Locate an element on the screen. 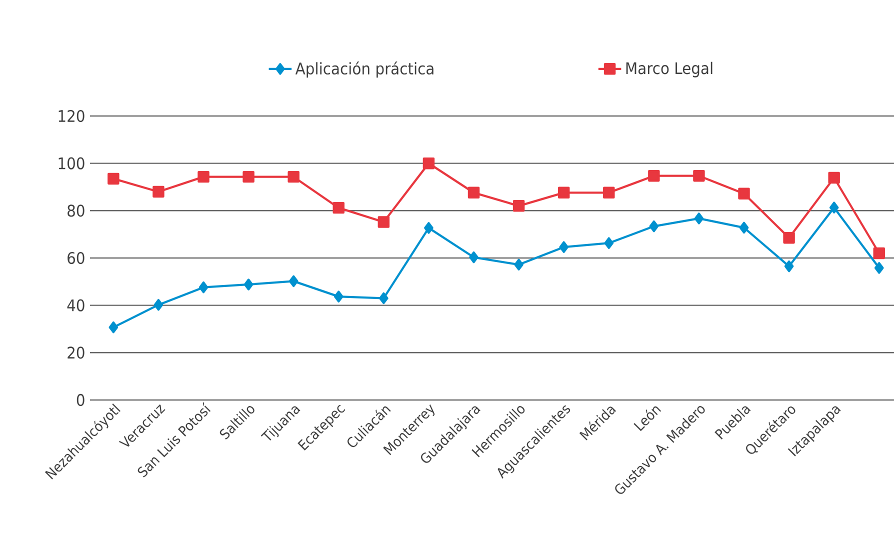 Image resolution: width=894 pixels, height=536 pixels. y-tick-label: 80 is located at coordinates (76, 210).